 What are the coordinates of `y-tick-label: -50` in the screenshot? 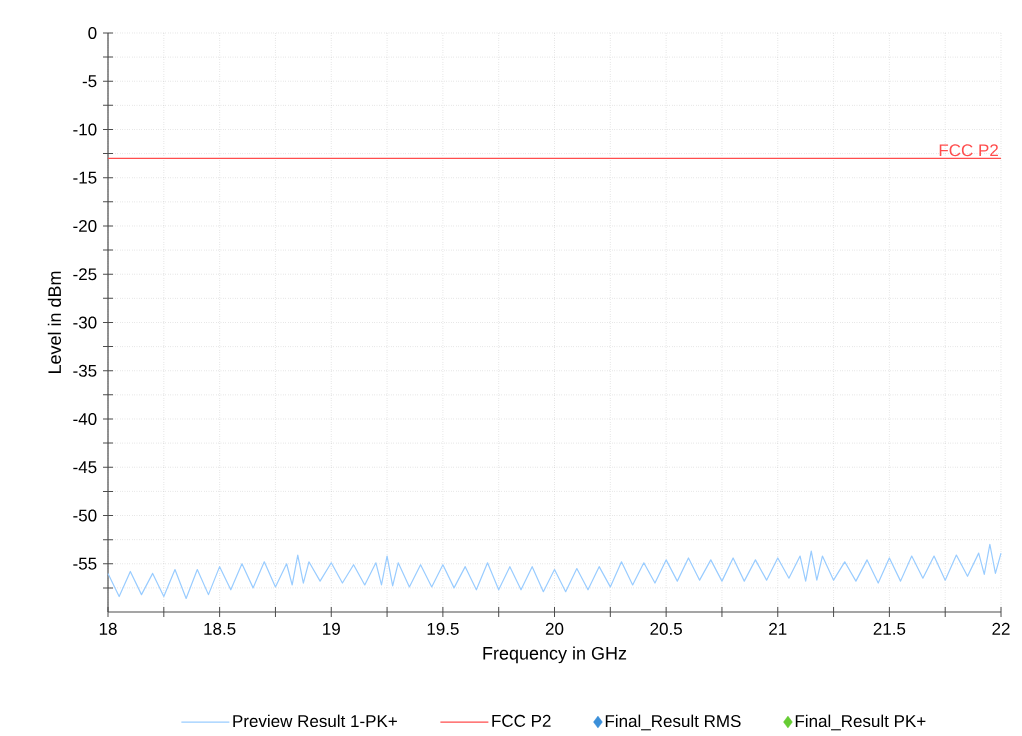 It's located at (85, 515).